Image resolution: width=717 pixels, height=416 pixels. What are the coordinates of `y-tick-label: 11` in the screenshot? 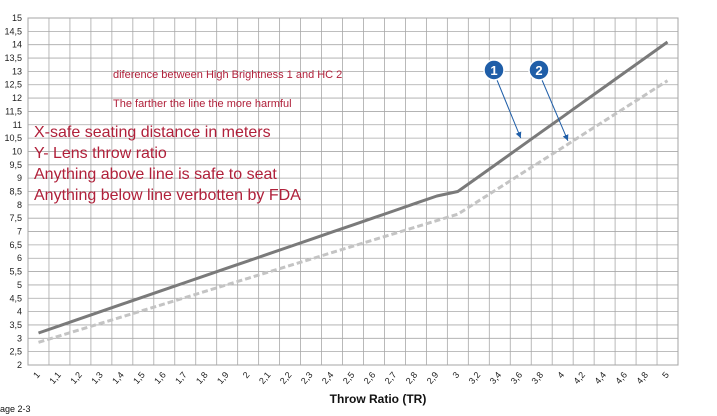 It's located at (17, 125).